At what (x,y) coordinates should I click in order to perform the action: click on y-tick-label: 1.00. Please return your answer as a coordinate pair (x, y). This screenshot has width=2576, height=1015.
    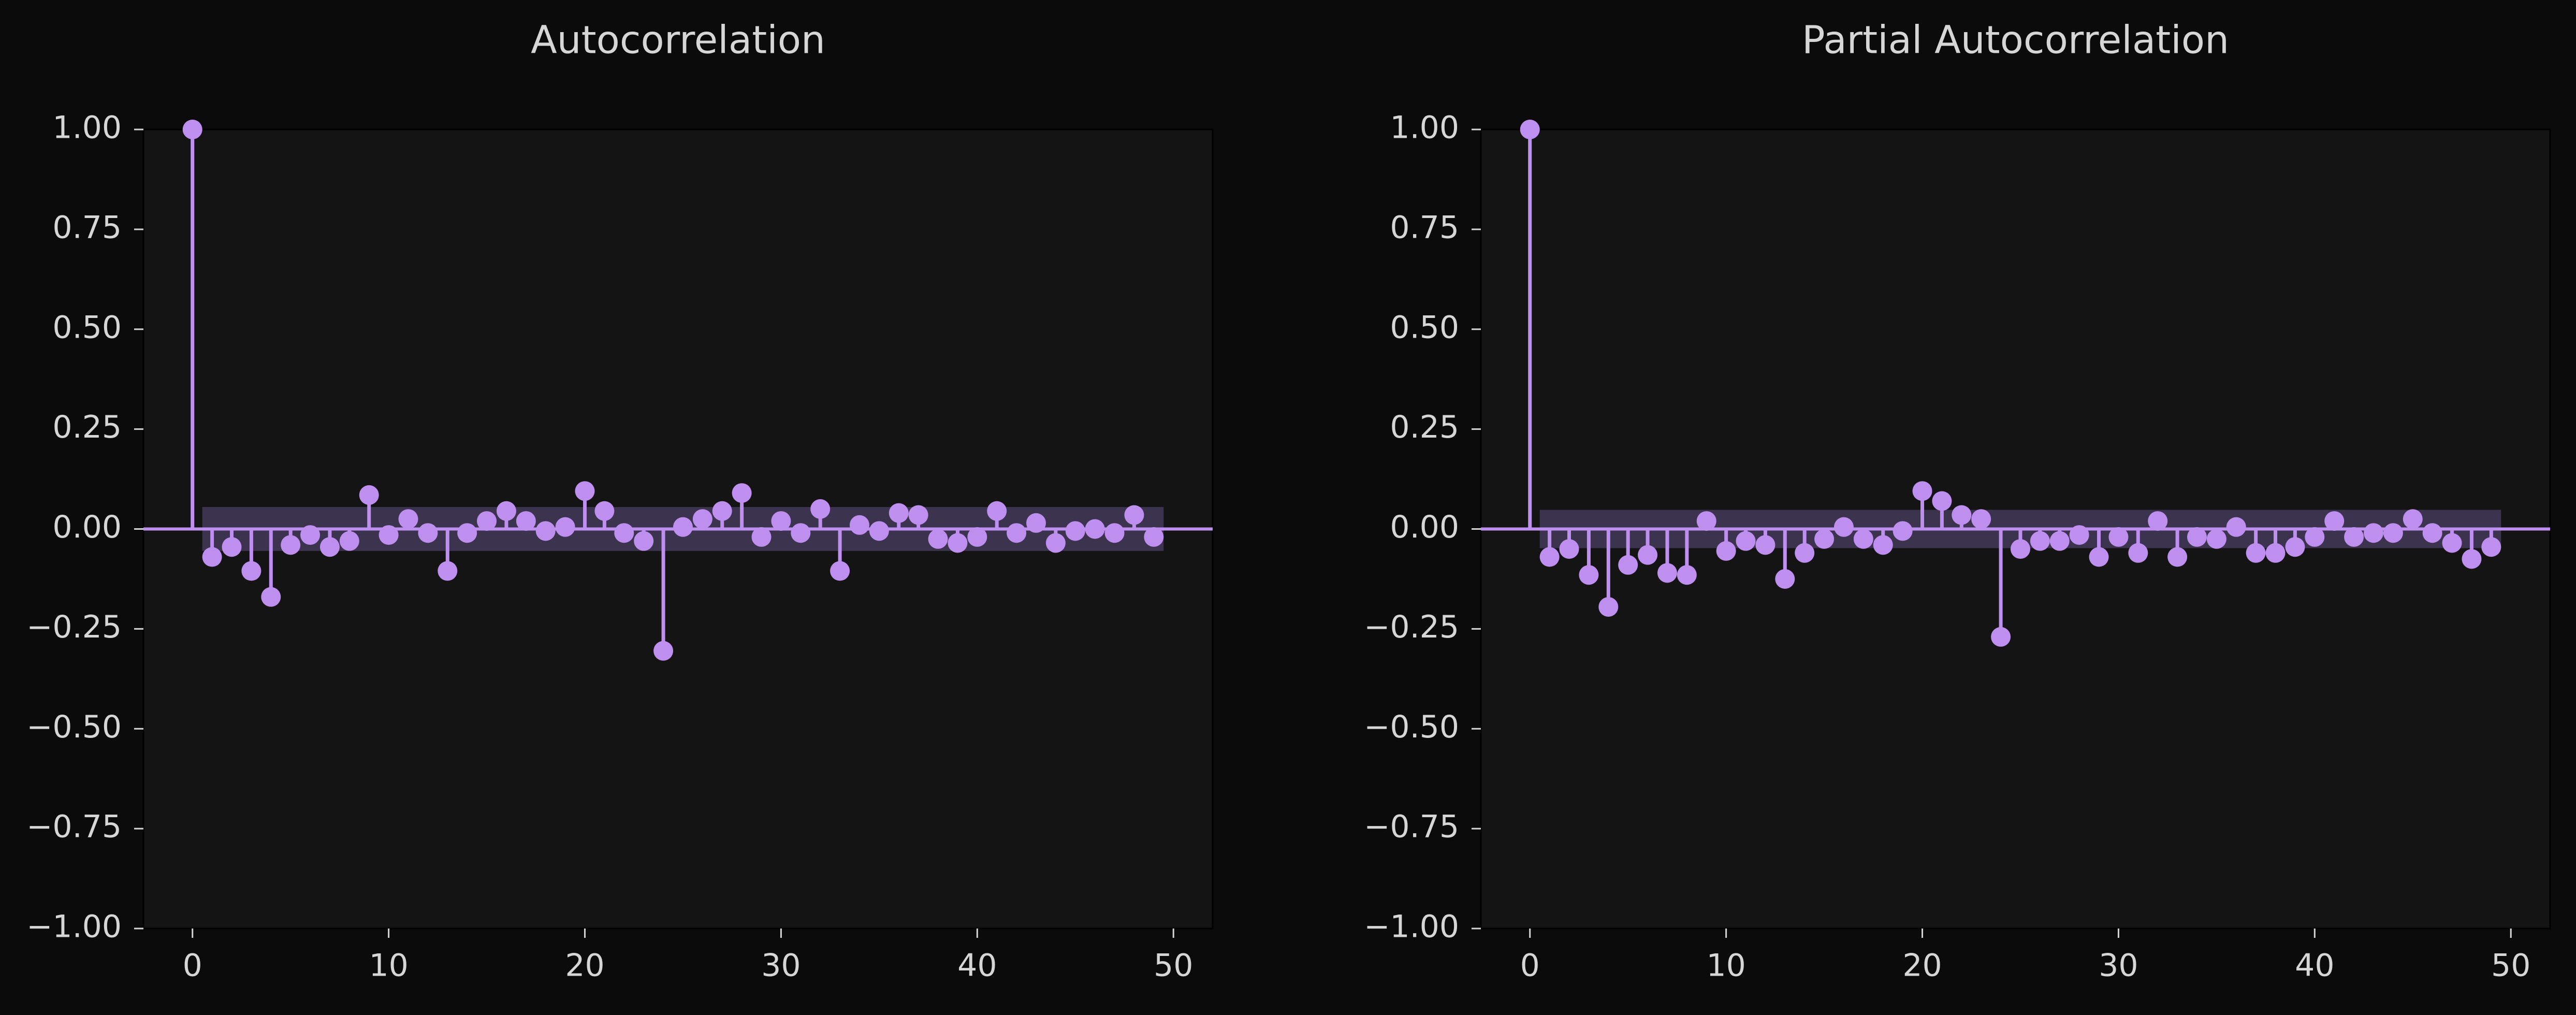
    Looking at the image, I should click on (87, 128).